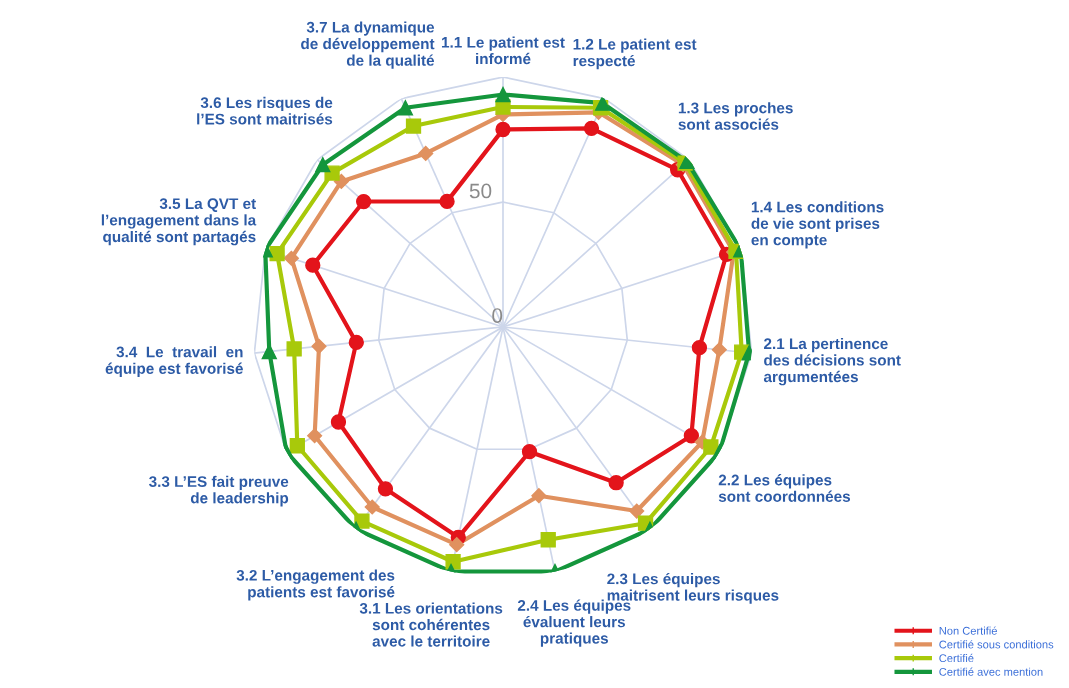 This screenshot has height=688, width=1069. I want to click on spoke-label: 1.3 Les proches sont associés, so click(735, 116).